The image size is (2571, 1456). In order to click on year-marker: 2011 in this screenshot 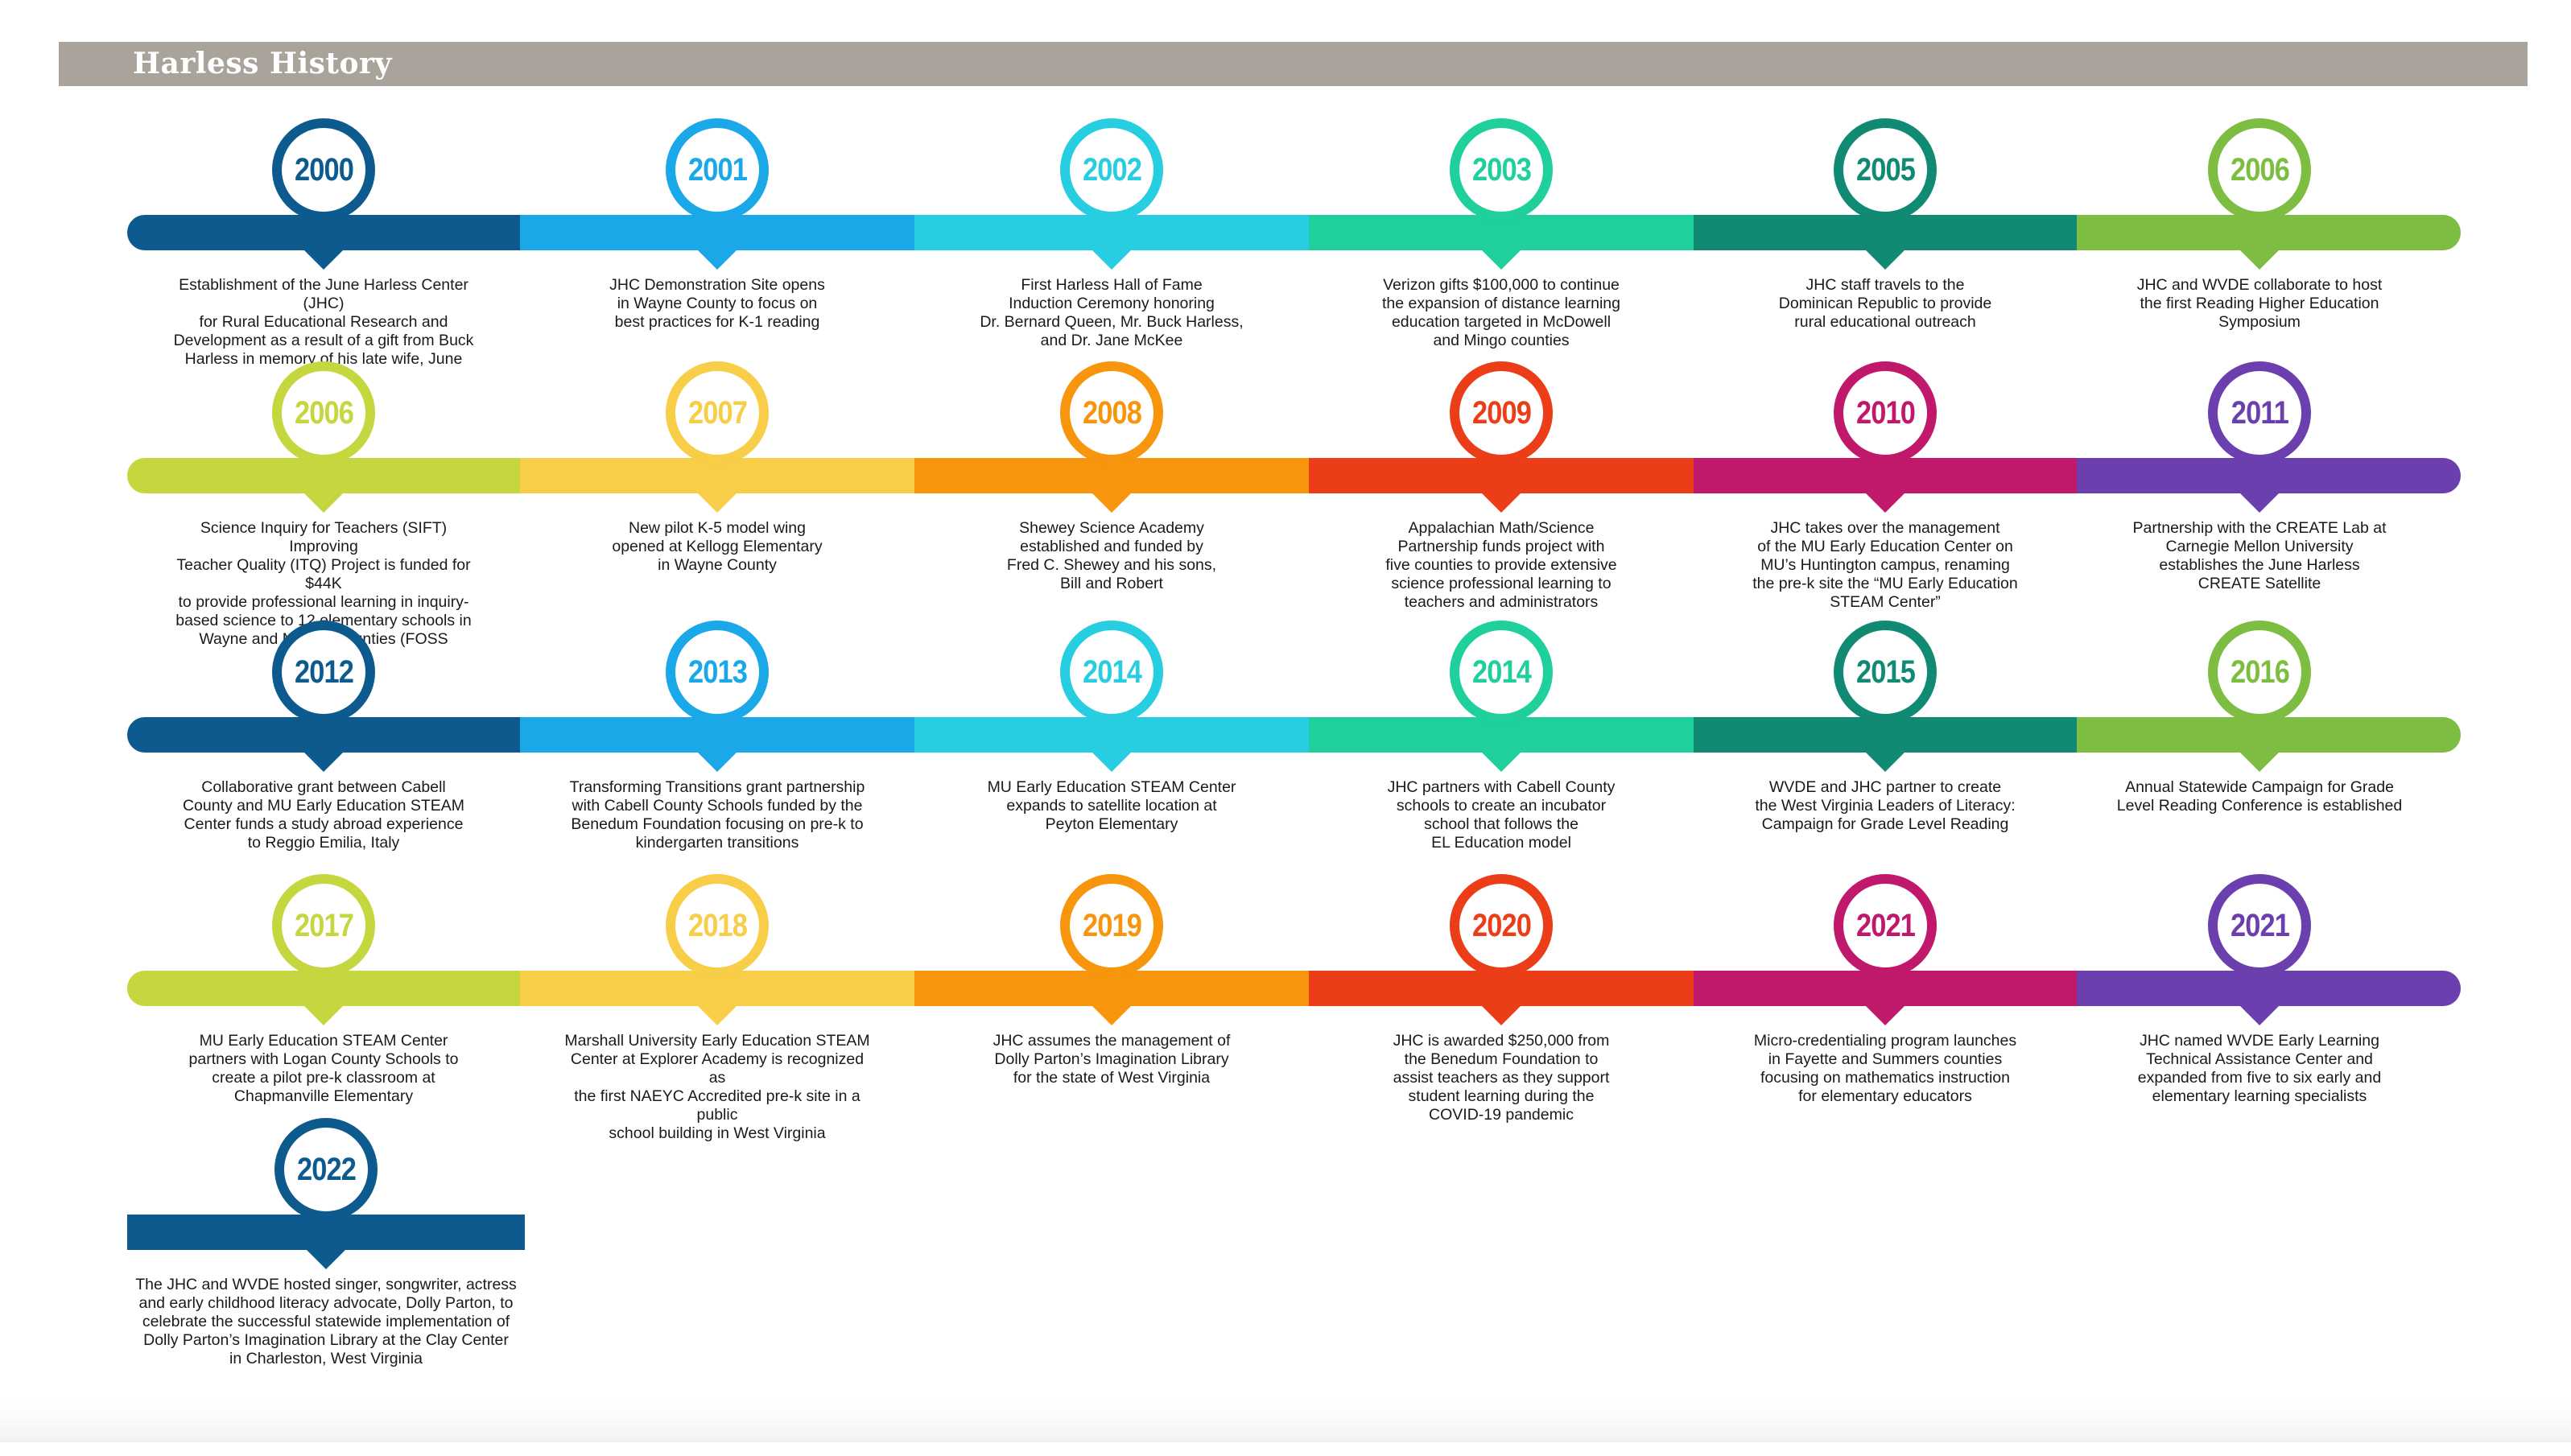, I will do `click(2259, 412)`.